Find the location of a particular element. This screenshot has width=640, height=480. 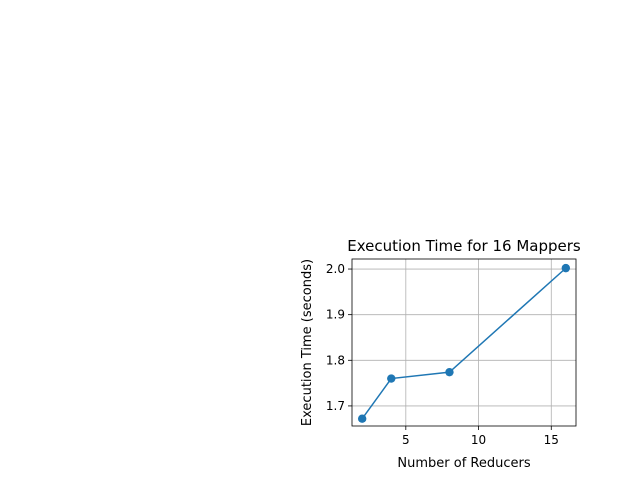

y-tick-label: 1.9 is located at coordinates (335, 315).